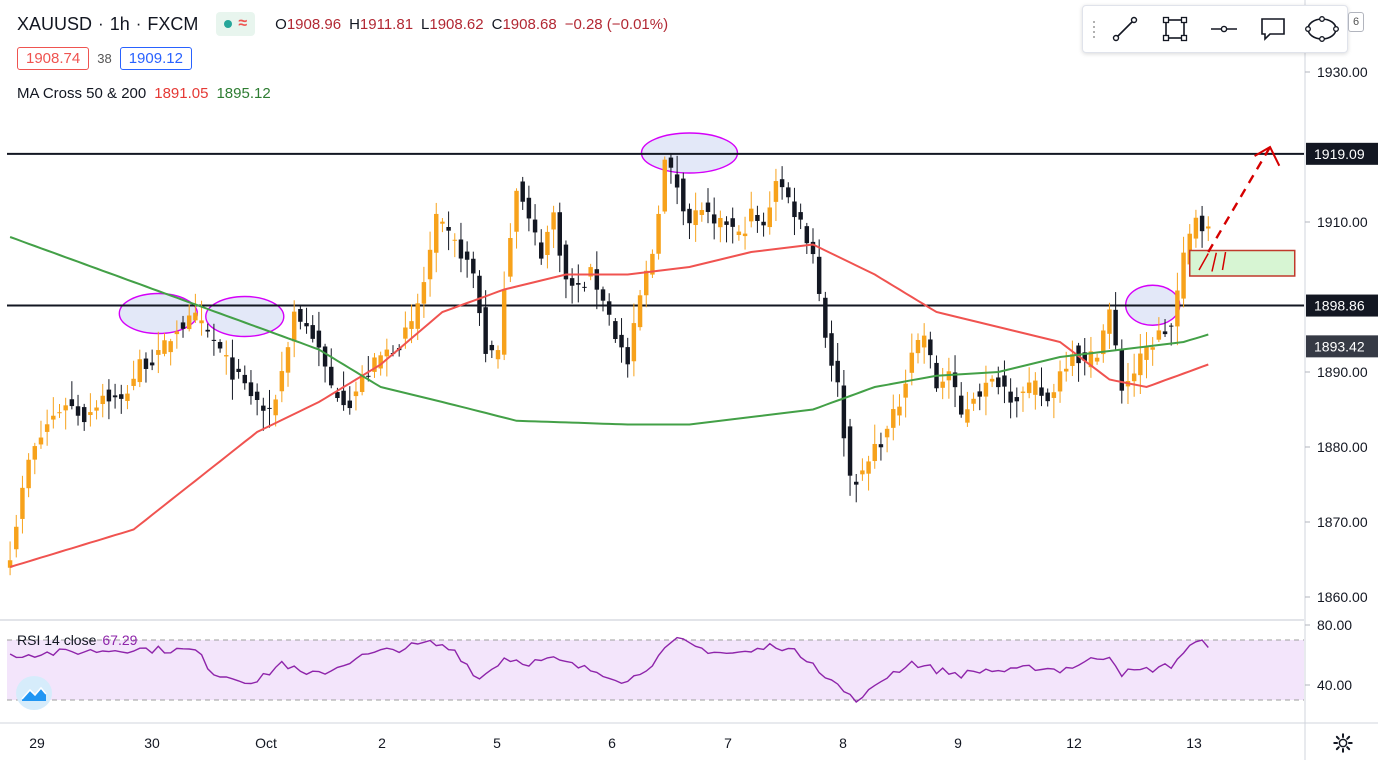 Image resolution: width=1378 pixels, height=760 pixels. Describe the element at coordinates (236, 24) in the screenshot. I see `market-status-badge: ≈` at that location.